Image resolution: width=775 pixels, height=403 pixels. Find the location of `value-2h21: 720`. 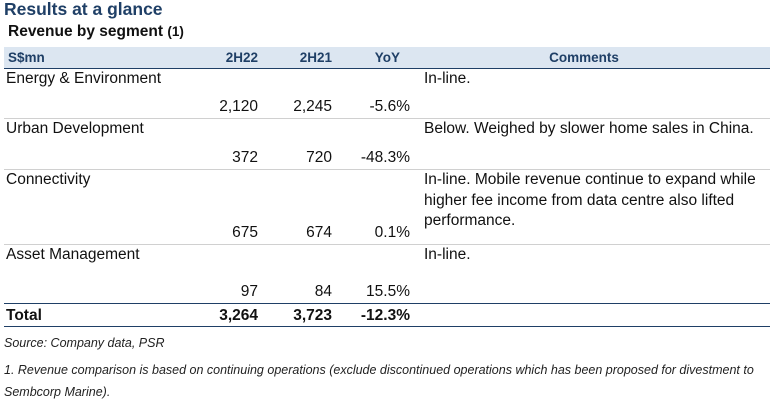

value-2h21: 720 is located at coordinates (303, 144).